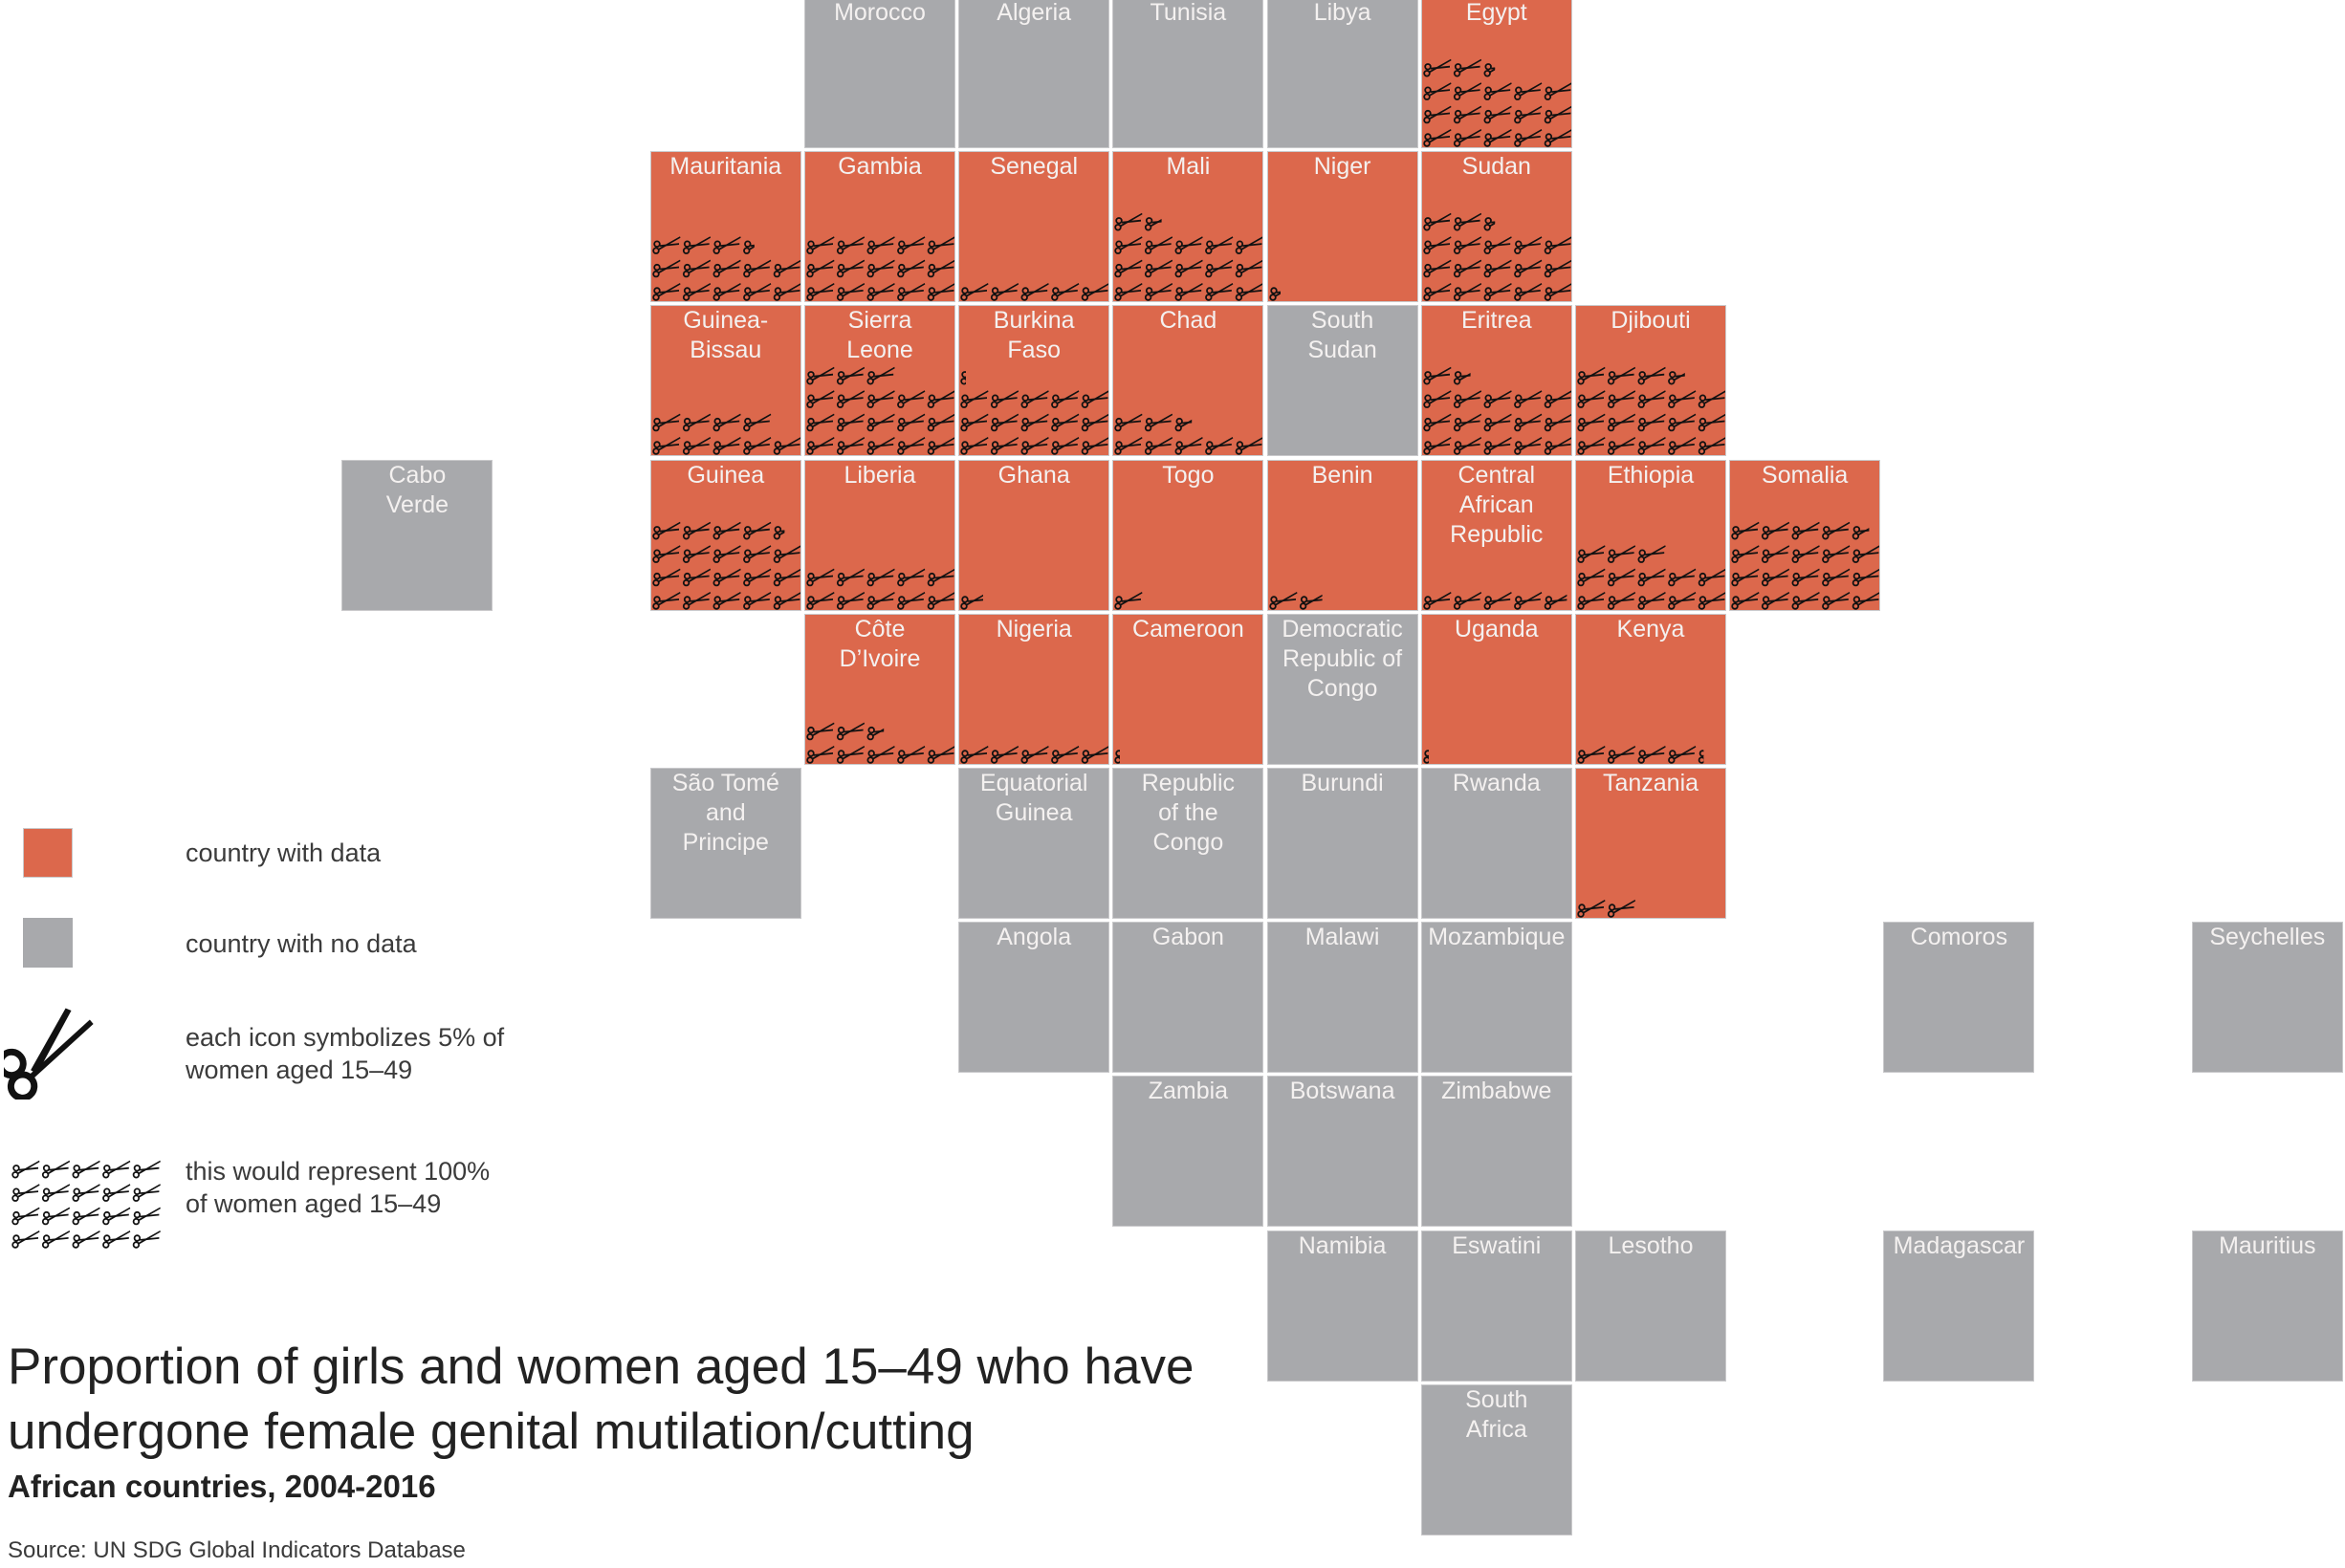  I want to click on country-tile-botswana: Botswana, so click(1342, 1152).